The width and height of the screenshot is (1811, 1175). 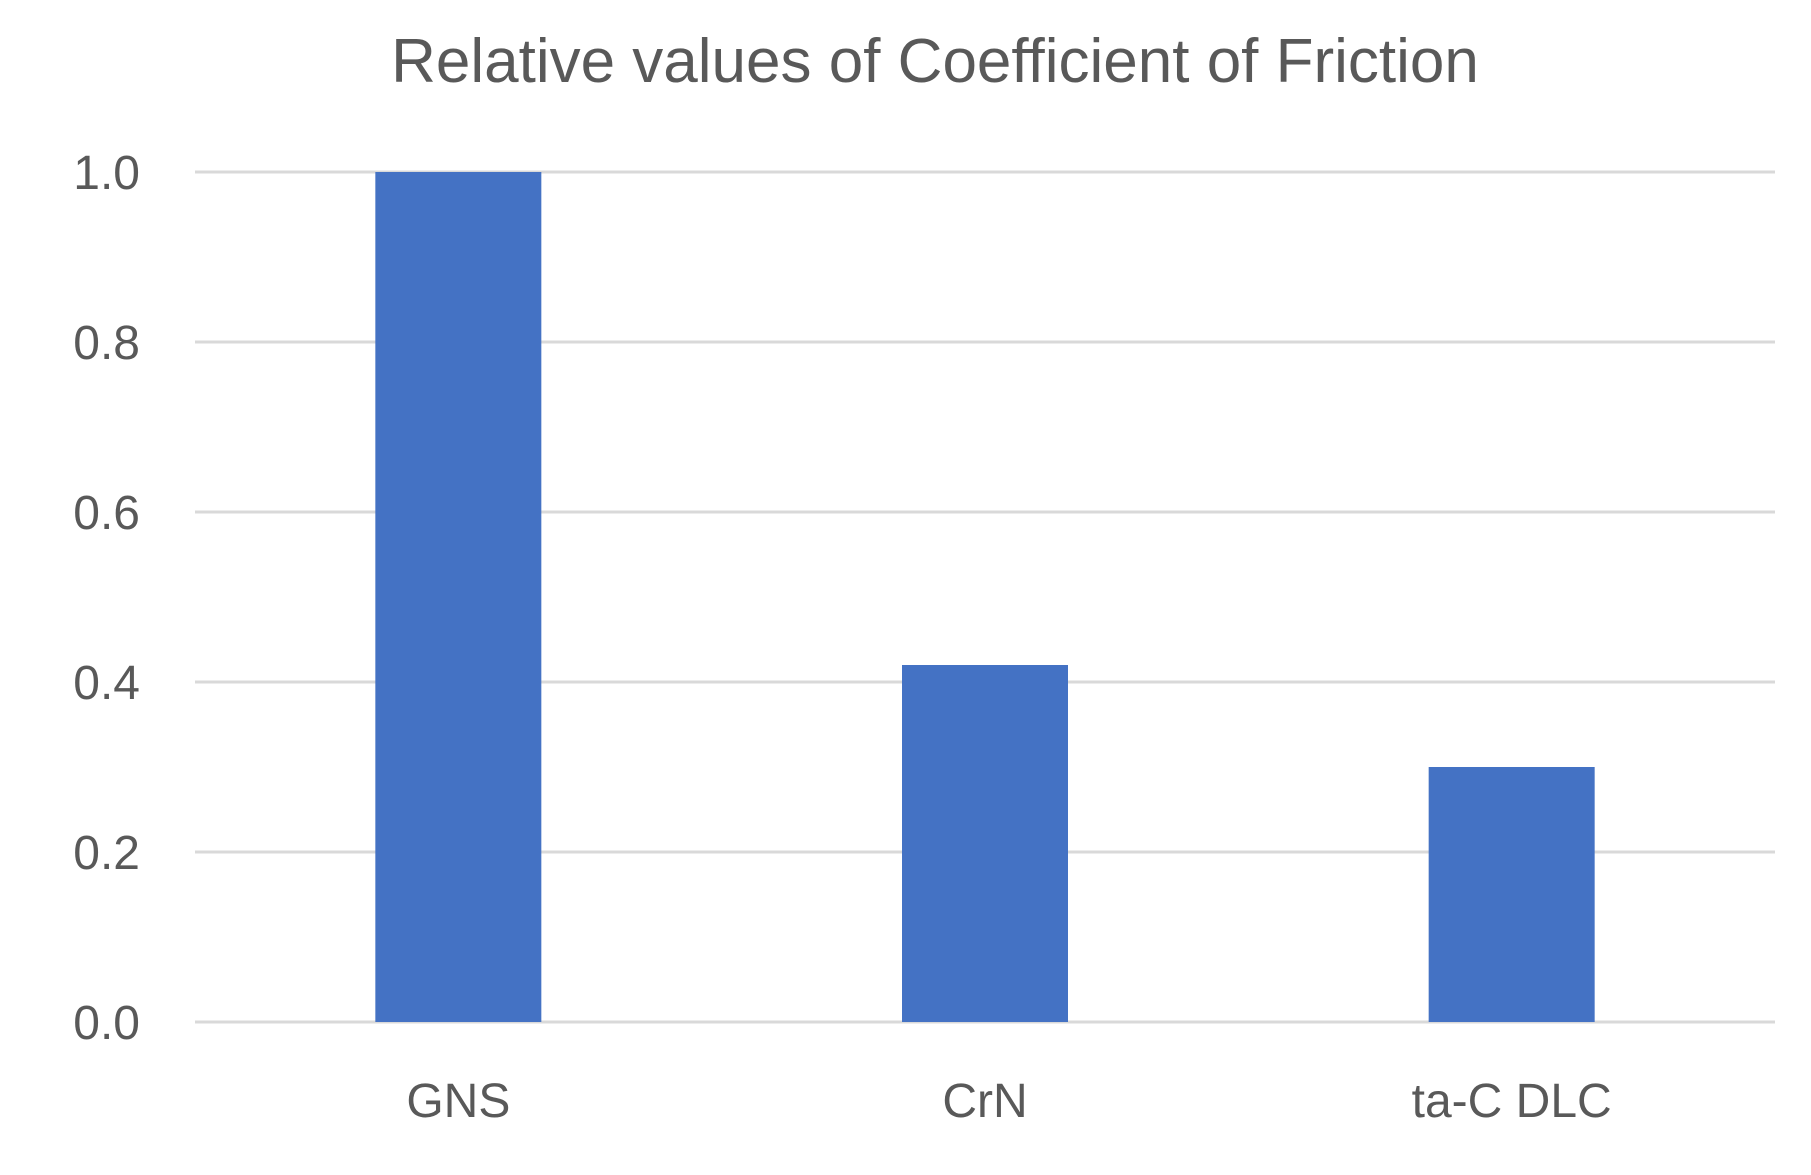 What do you see at coordinates (984, 1101) in the screenshot?
I see `x-category-label: CrN` at bounding box center [984, 1101].